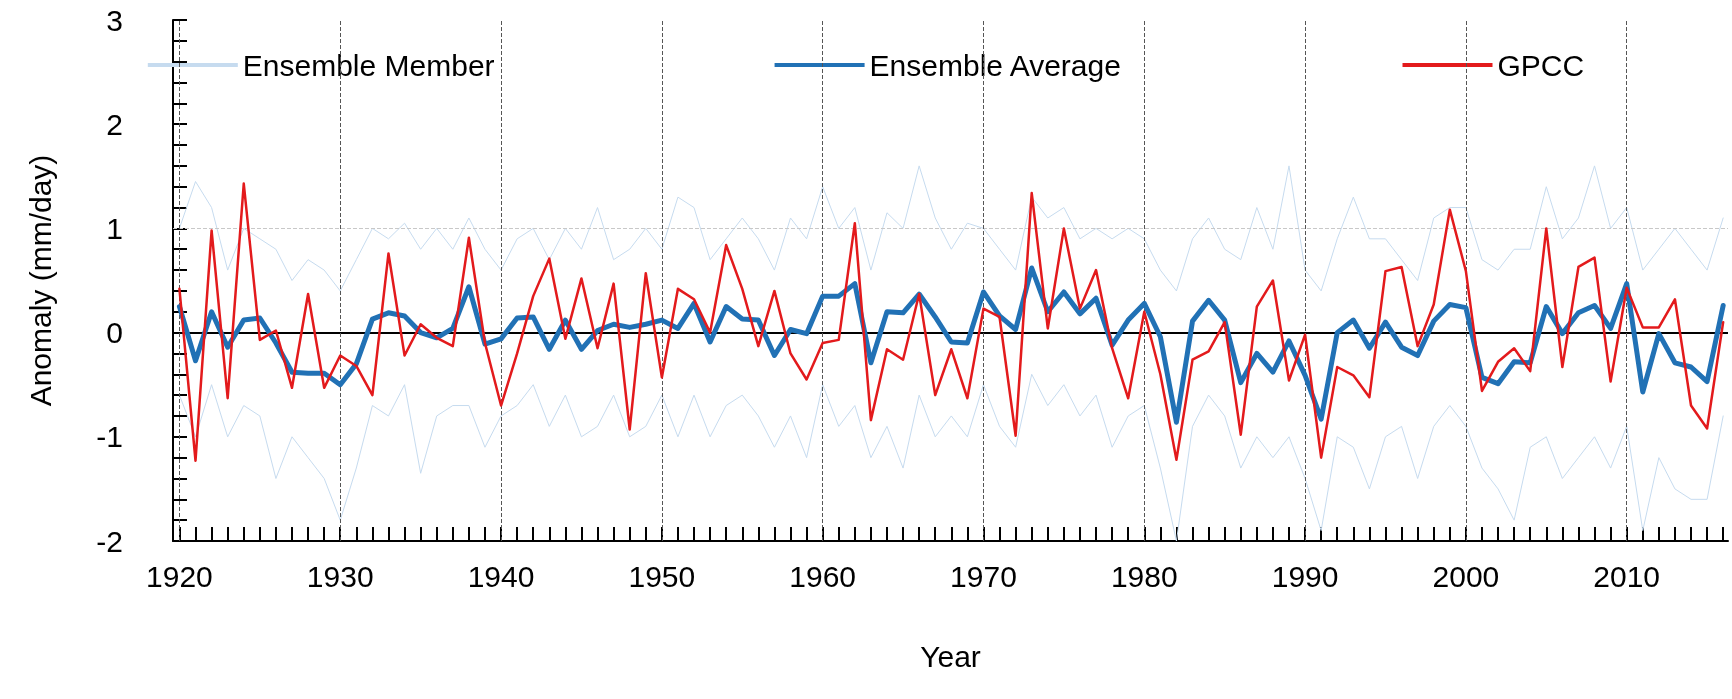  I want to click on x-tick-label: 1970, so click(983, 576).